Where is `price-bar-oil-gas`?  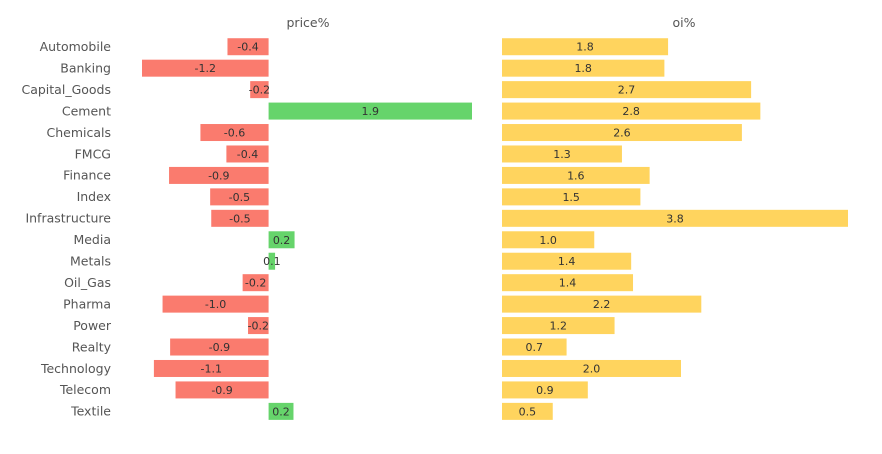 price-bar-oil-gas is located at coordinates (255, 283).